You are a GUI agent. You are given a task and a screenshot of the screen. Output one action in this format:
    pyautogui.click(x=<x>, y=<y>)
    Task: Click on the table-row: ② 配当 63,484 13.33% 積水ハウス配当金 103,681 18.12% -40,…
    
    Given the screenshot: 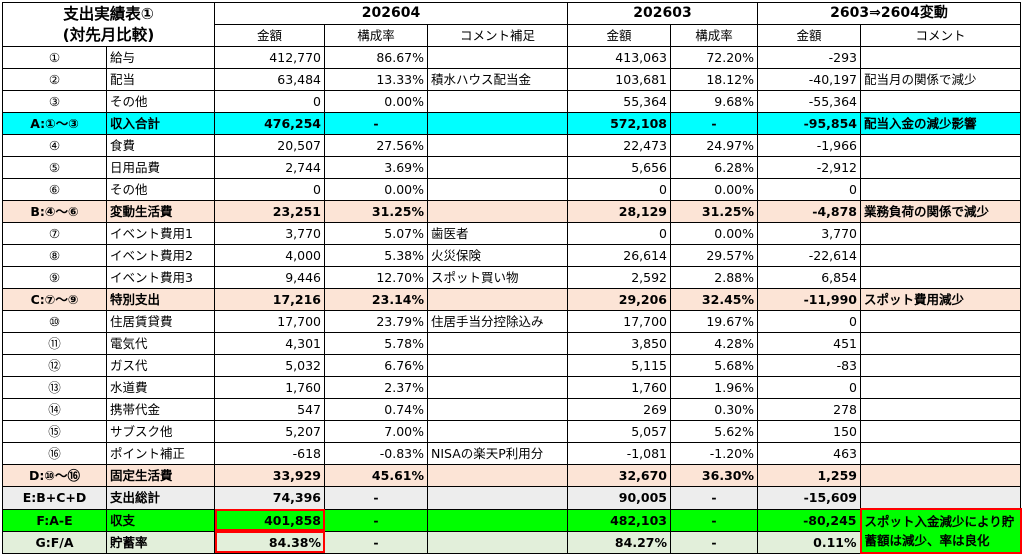 What is the action you would take?
    pyautogui.click(x=511, y=79)
    